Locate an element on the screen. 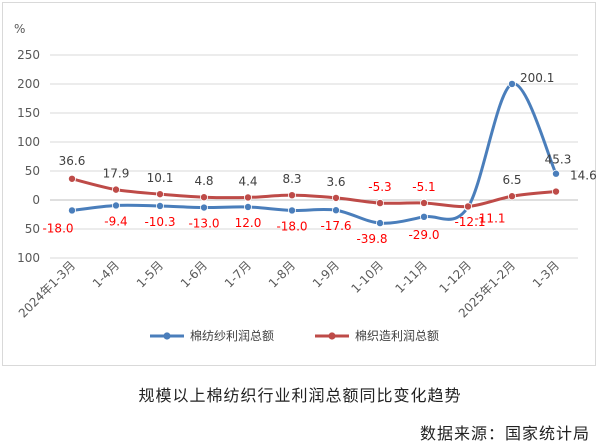  data-label: -10.3 is located at coordinates (159, 222).